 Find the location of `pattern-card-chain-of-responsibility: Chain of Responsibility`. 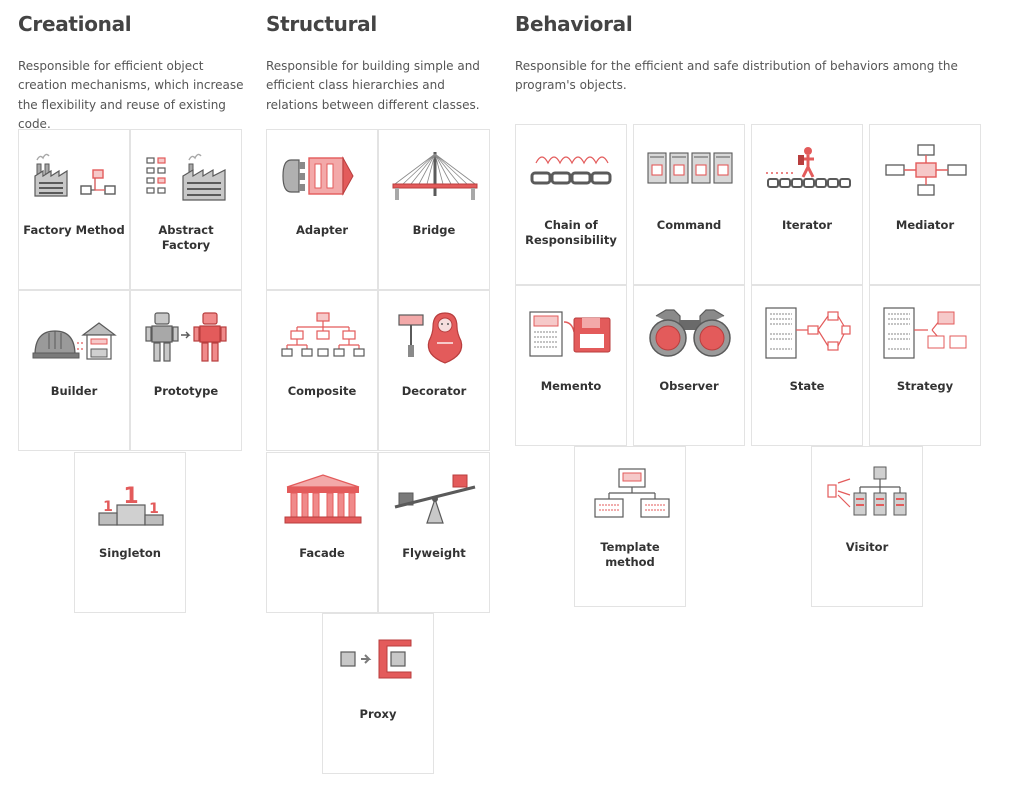

pattern-card-chain-of-responsibility: Chain of Responsibility is located at coordinates (571, 204).